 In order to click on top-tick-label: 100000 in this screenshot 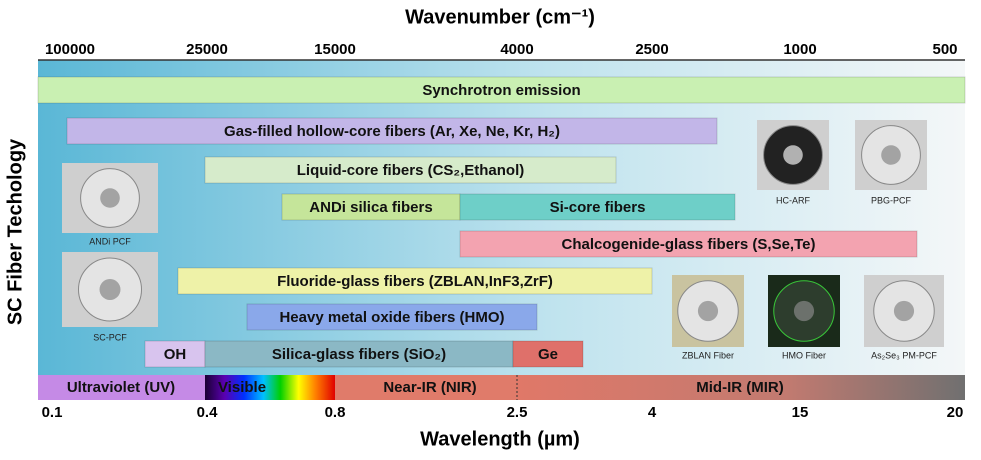, I will do `click(70, 49)`.